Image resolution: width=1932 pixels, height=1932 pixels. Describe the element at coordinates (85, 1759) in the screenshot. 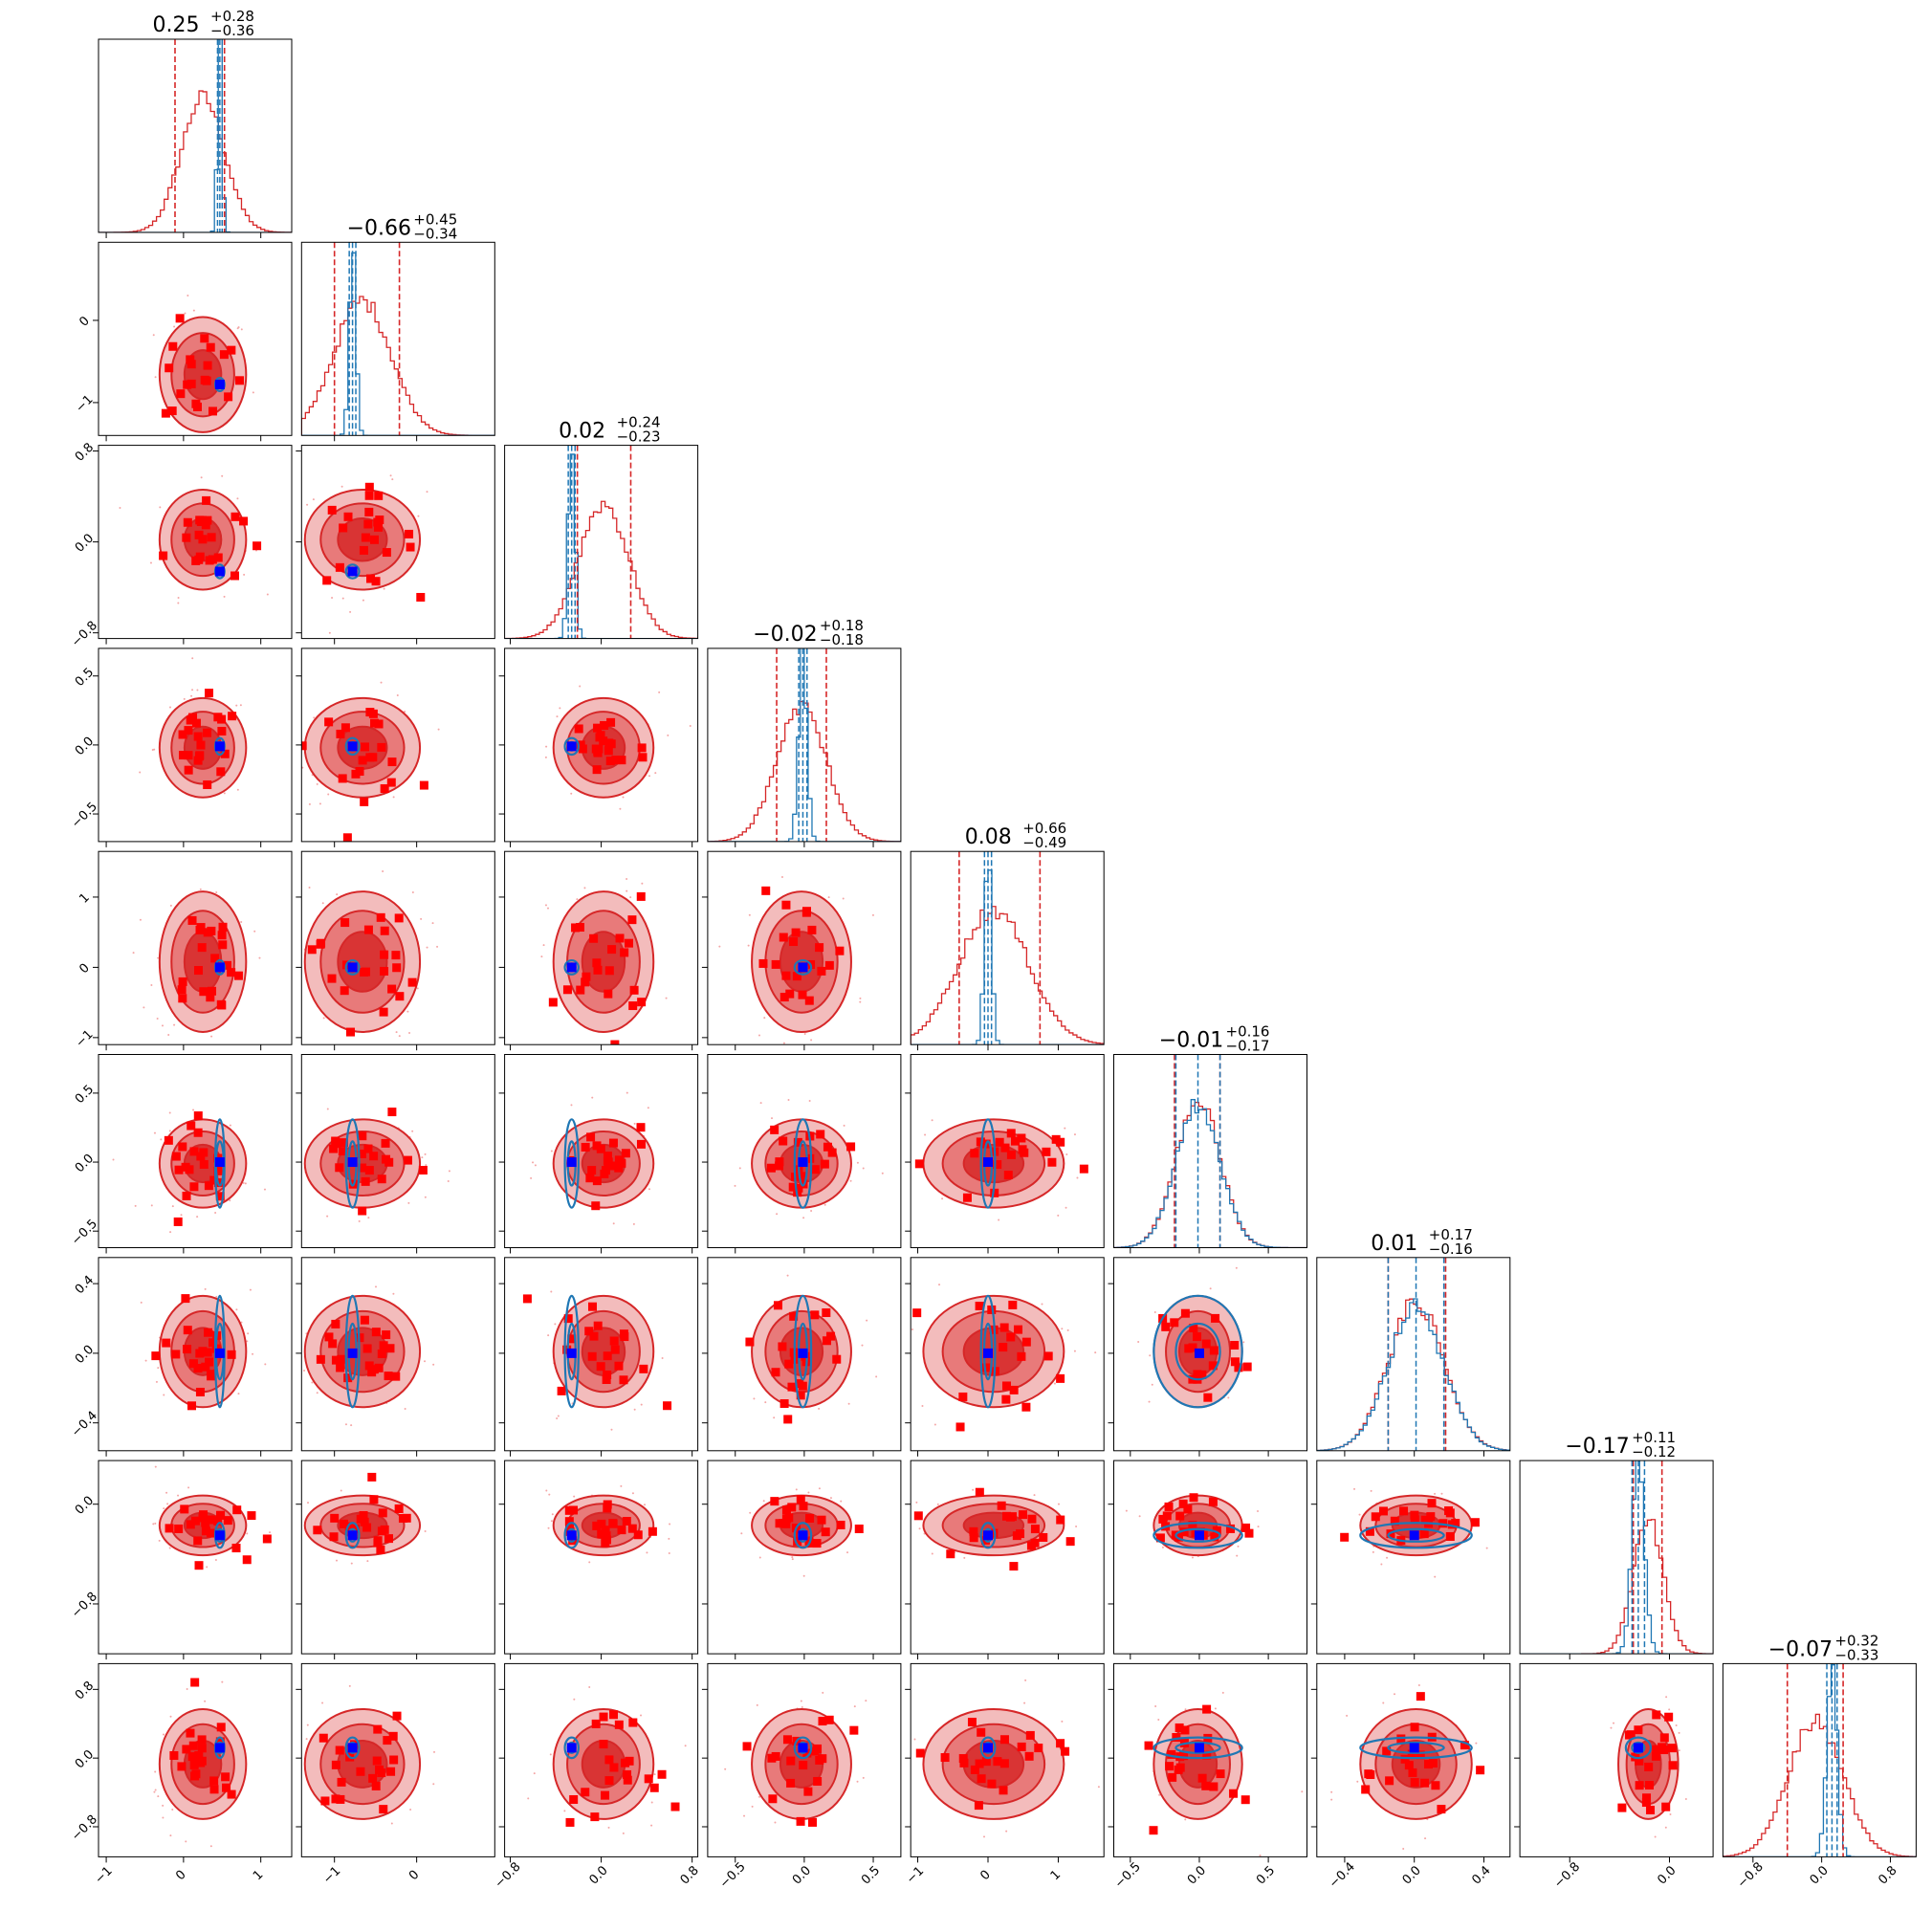

I see `y-tick-label: 0.0` at that location.